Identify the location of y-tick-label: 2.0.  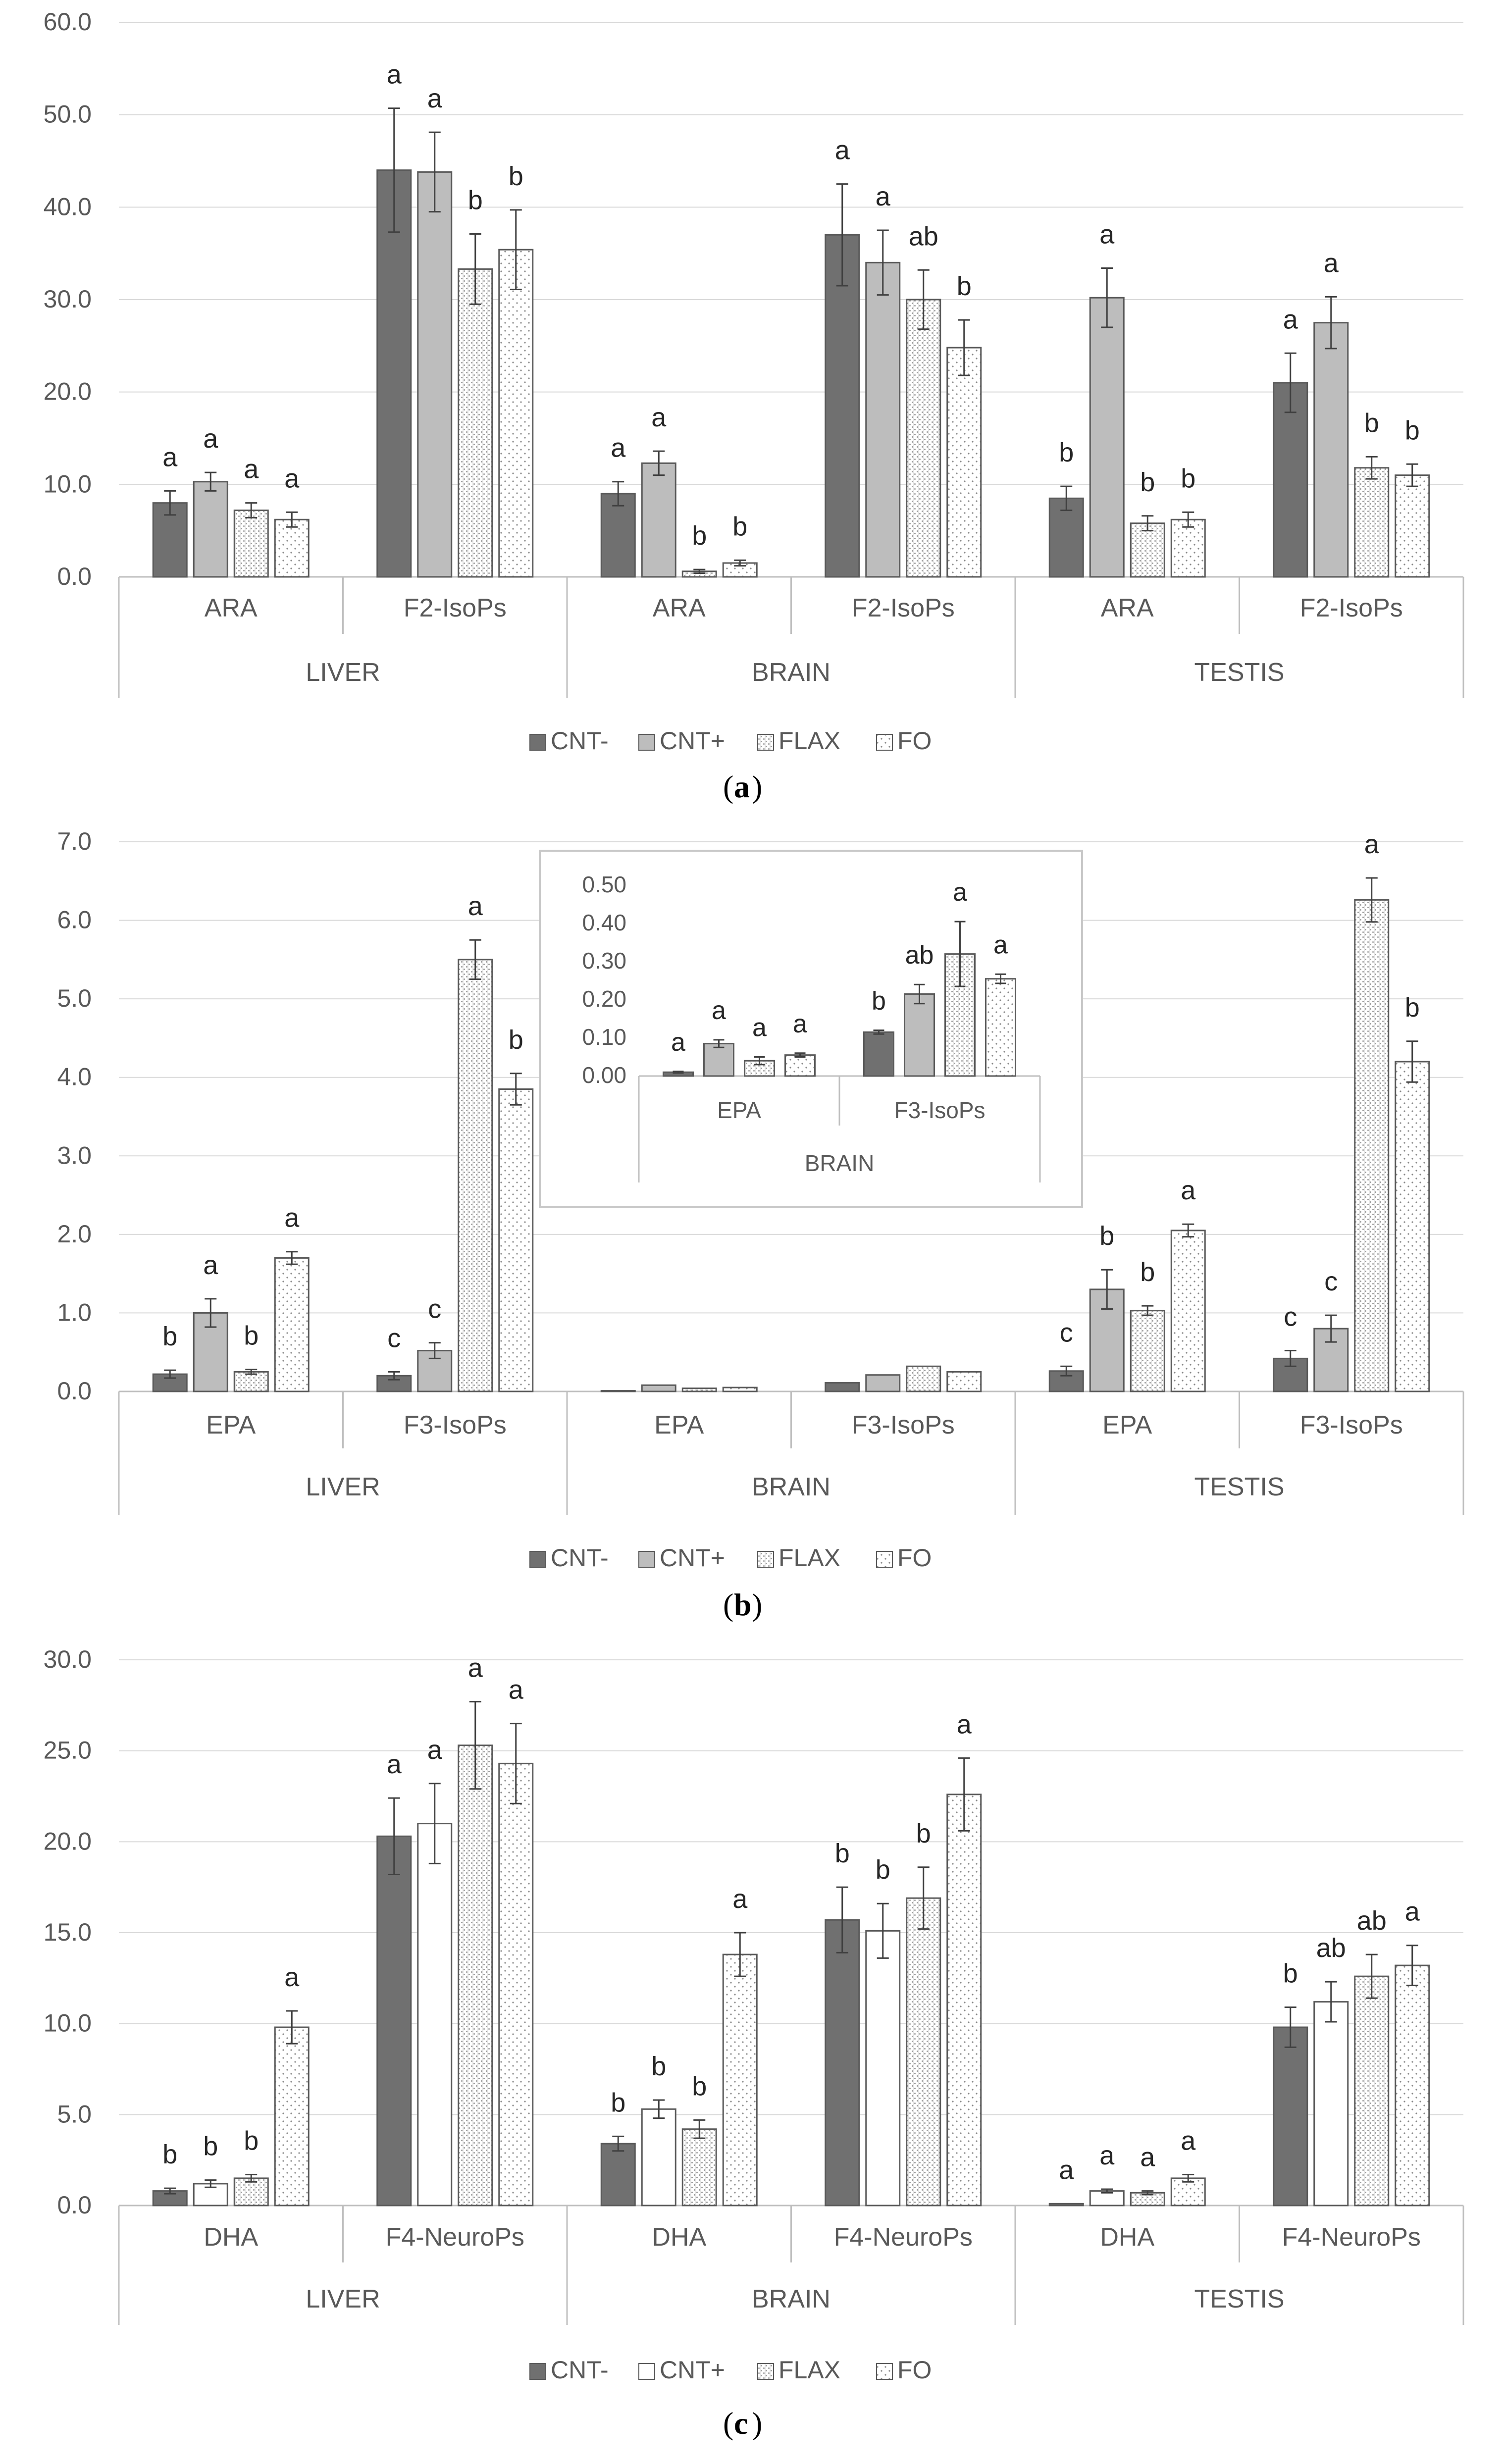
(74, 1234).